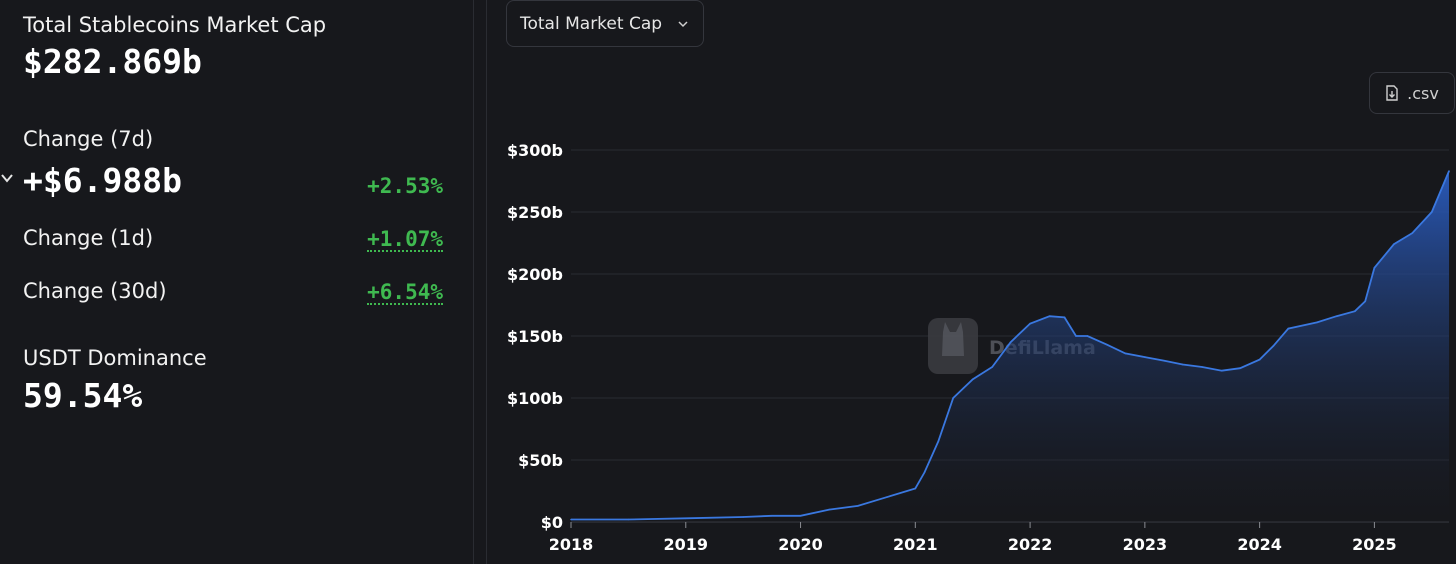  Describe the element at coordinates (973, 538) in the screenshot. I see `x-axis-ticks: 2018 2019 2020 2021 2022 2023 2024 2025` at that location.